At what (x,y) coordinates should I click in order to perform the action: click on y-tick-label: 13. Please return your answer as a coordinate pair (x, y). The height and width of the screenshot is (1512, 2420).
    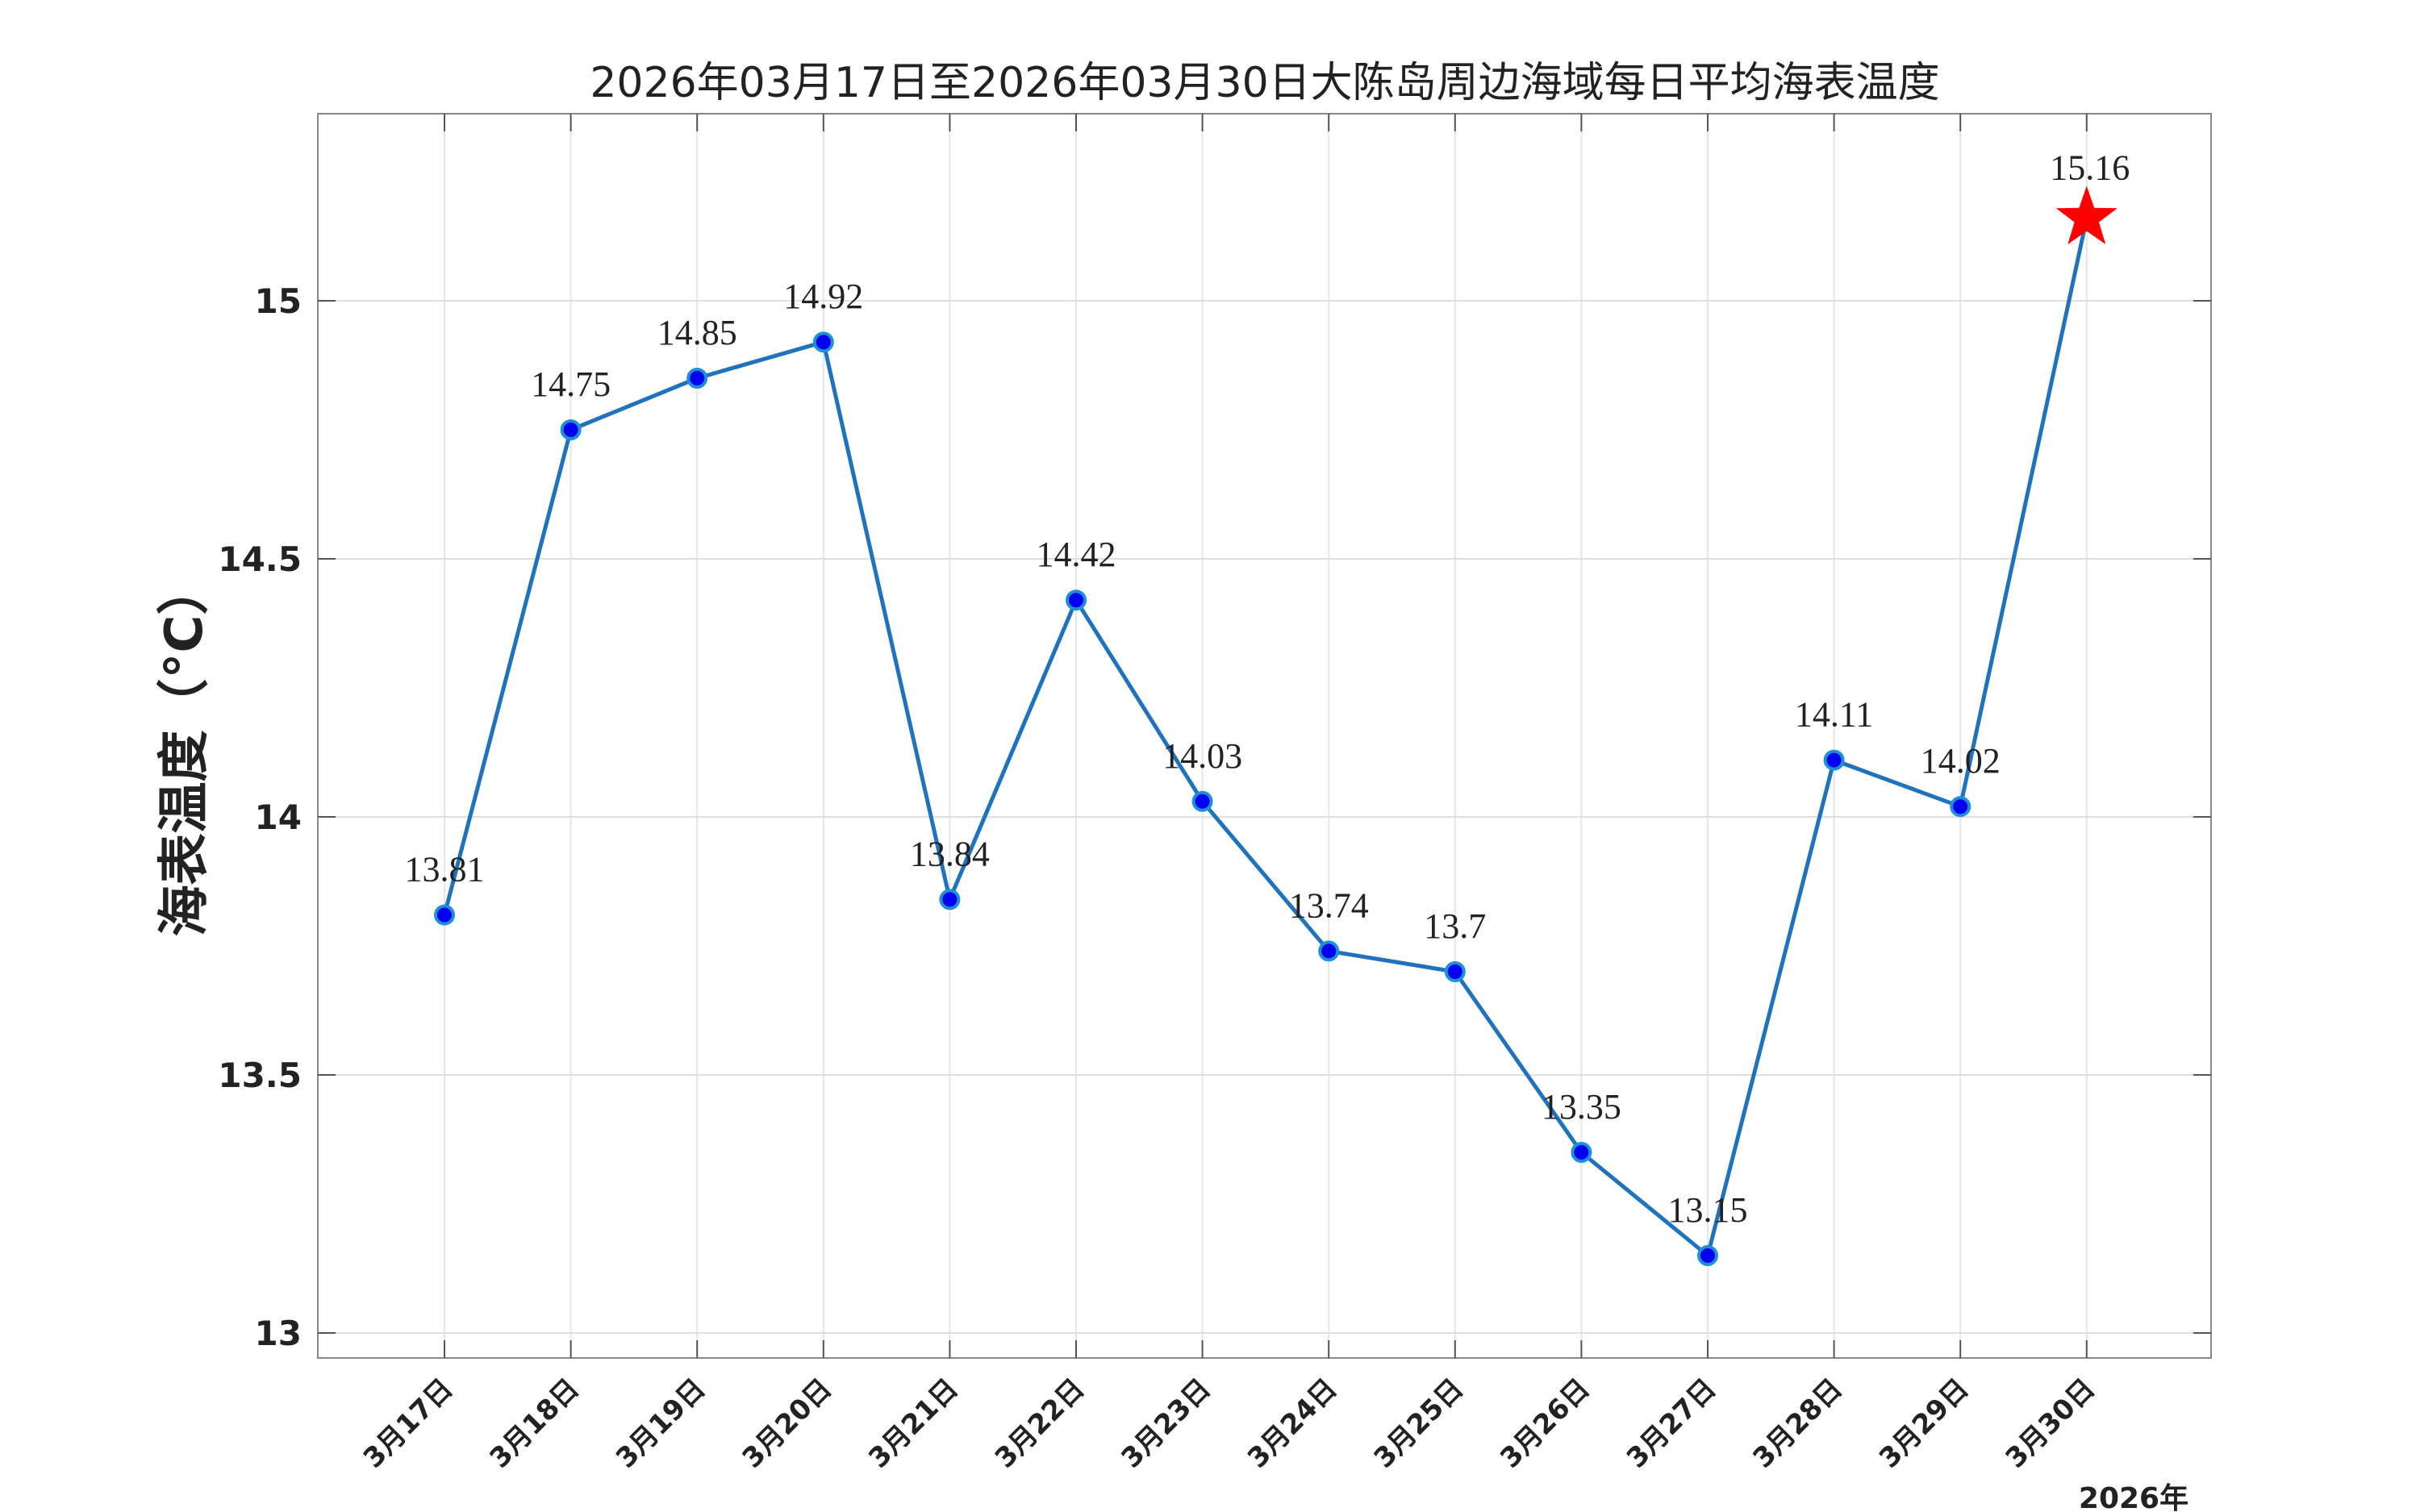
    Looking at the image, I should click on (278, 1334).